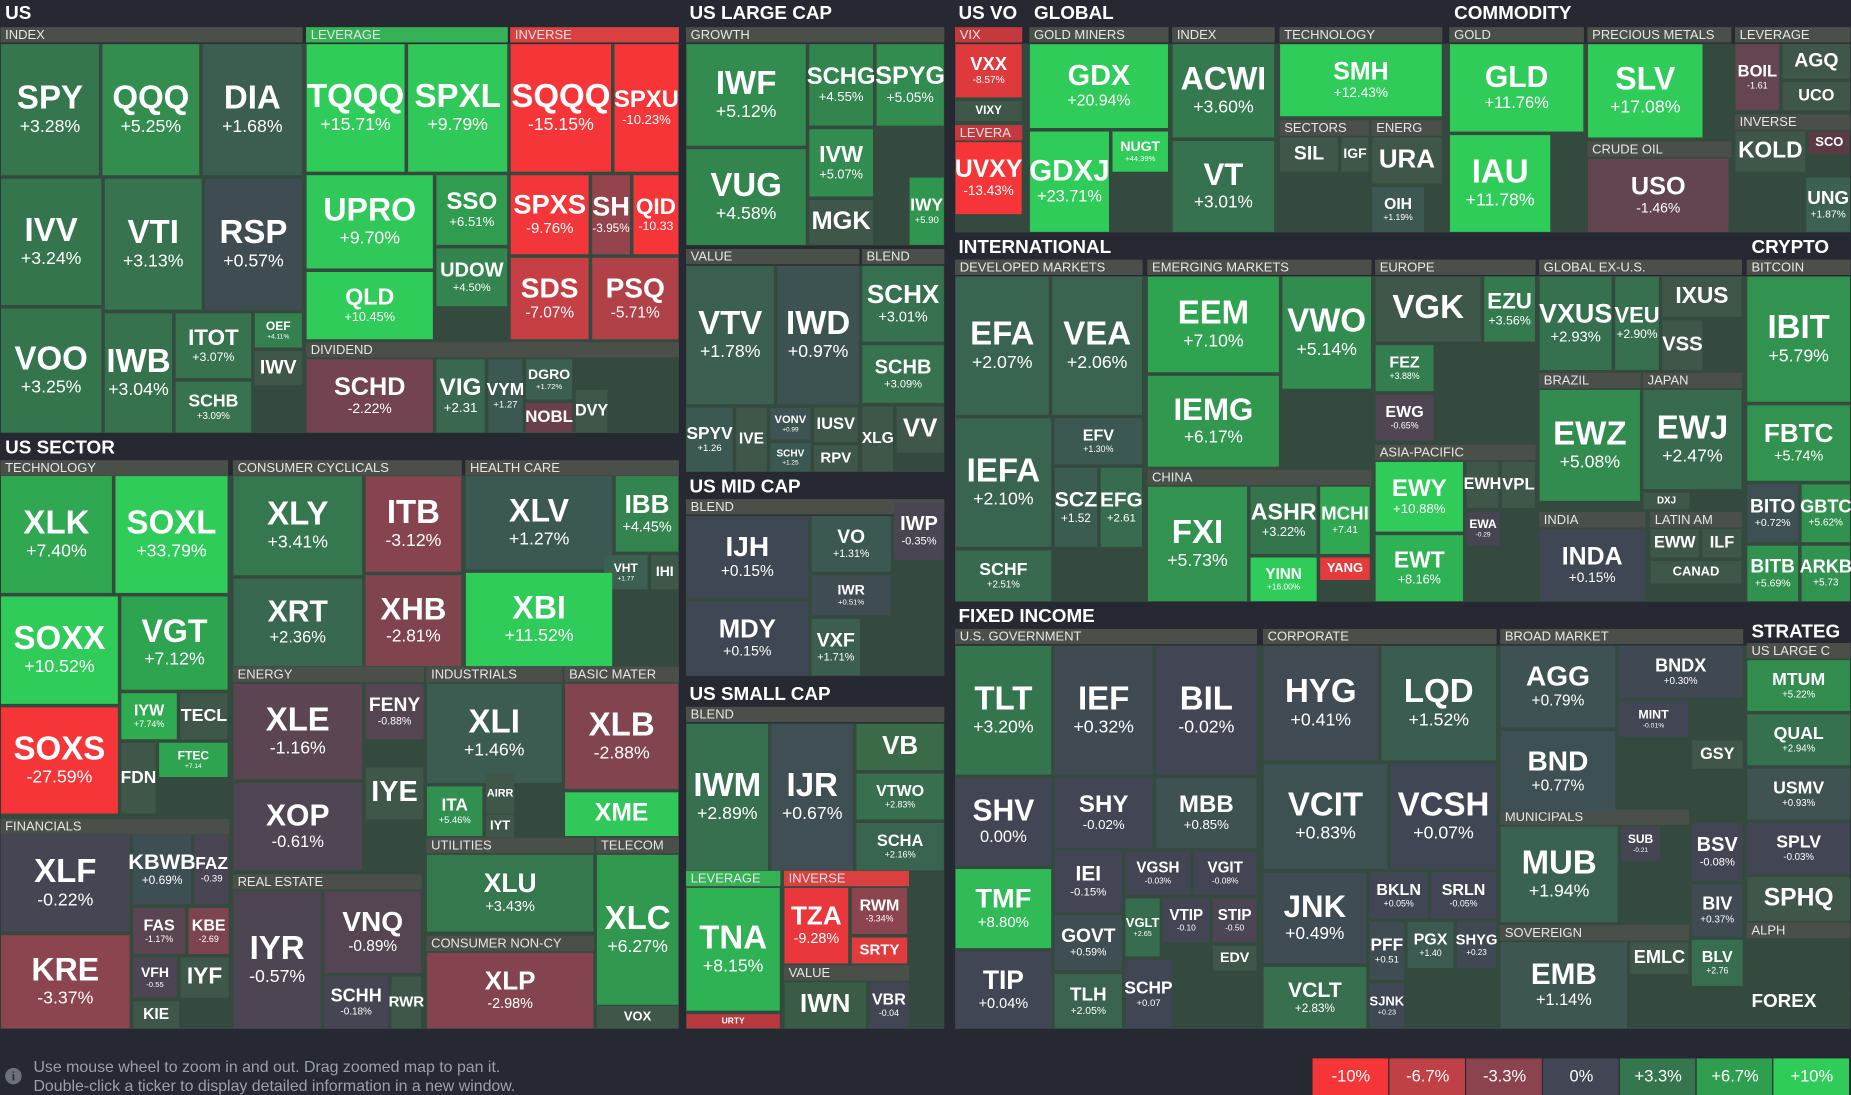 Image resolution: width=1851 pixels, height=1095 pixels. What do you see at coordinates (1641, 843) in the screenshot?
I see `tile: SUB-0.21` at bounding box center [1641, 843].